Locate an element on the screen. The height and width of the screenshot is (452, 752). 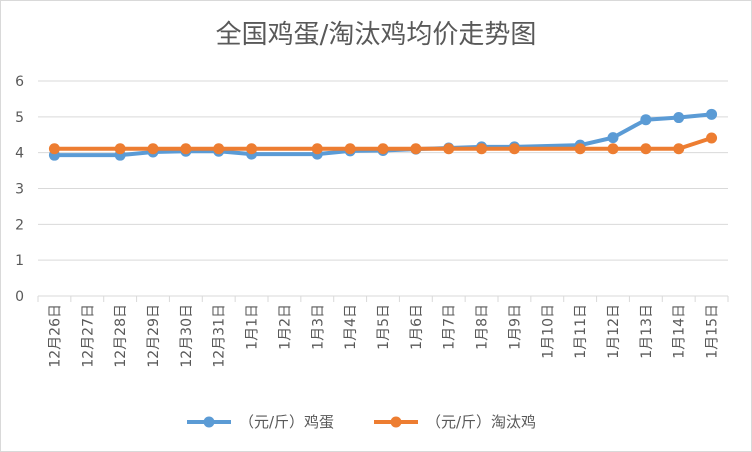
x-tick-label: 1月2日 is located at coordinates (285, 327).